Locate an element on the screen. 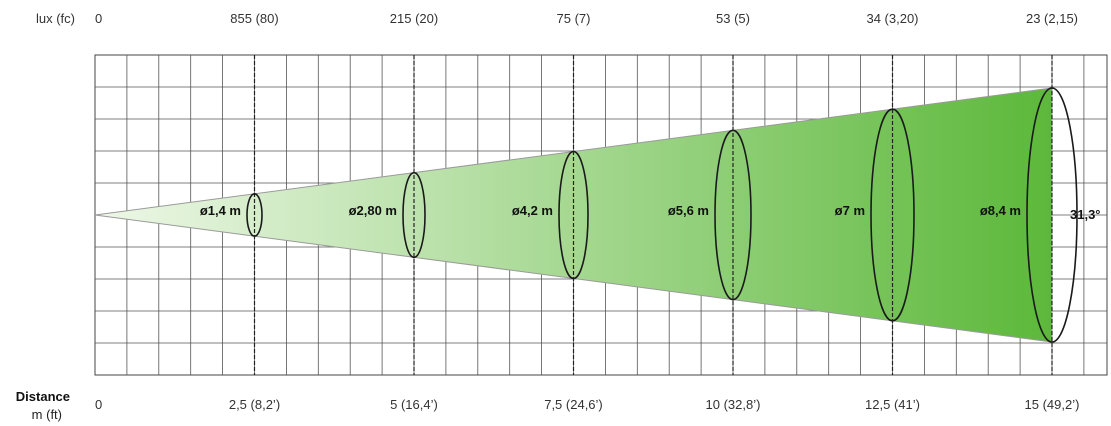 Image resolution: width=1111 pixels, height=426 pixels. diameter-label: ø1,4 m is located at coordinates (220, 210).